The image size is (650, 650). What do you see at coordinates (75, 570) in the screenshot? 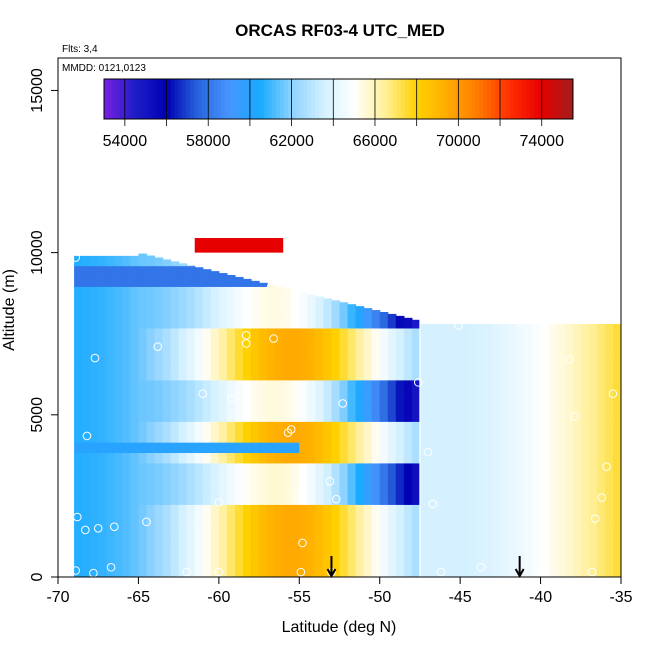
I see `observation-point` at bounding box center [75, 570].